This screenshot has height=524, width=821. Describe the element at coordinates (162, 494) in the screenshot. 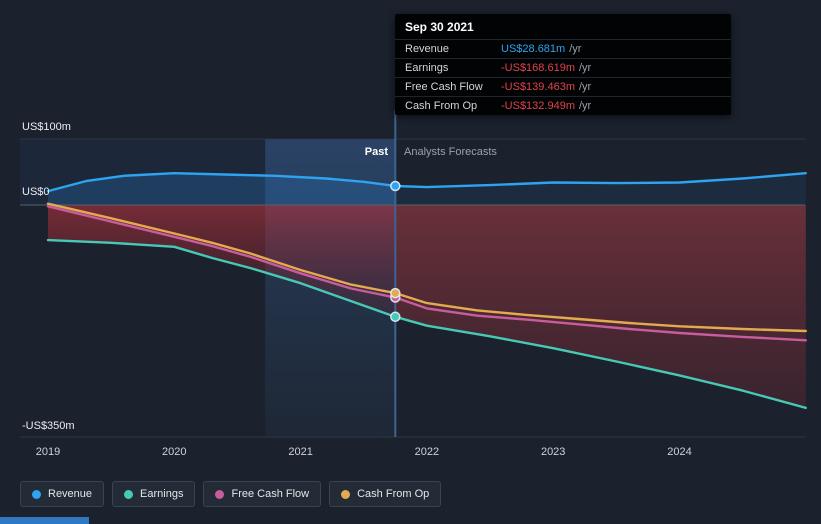

I see `legend-label: Earnings` at that location.